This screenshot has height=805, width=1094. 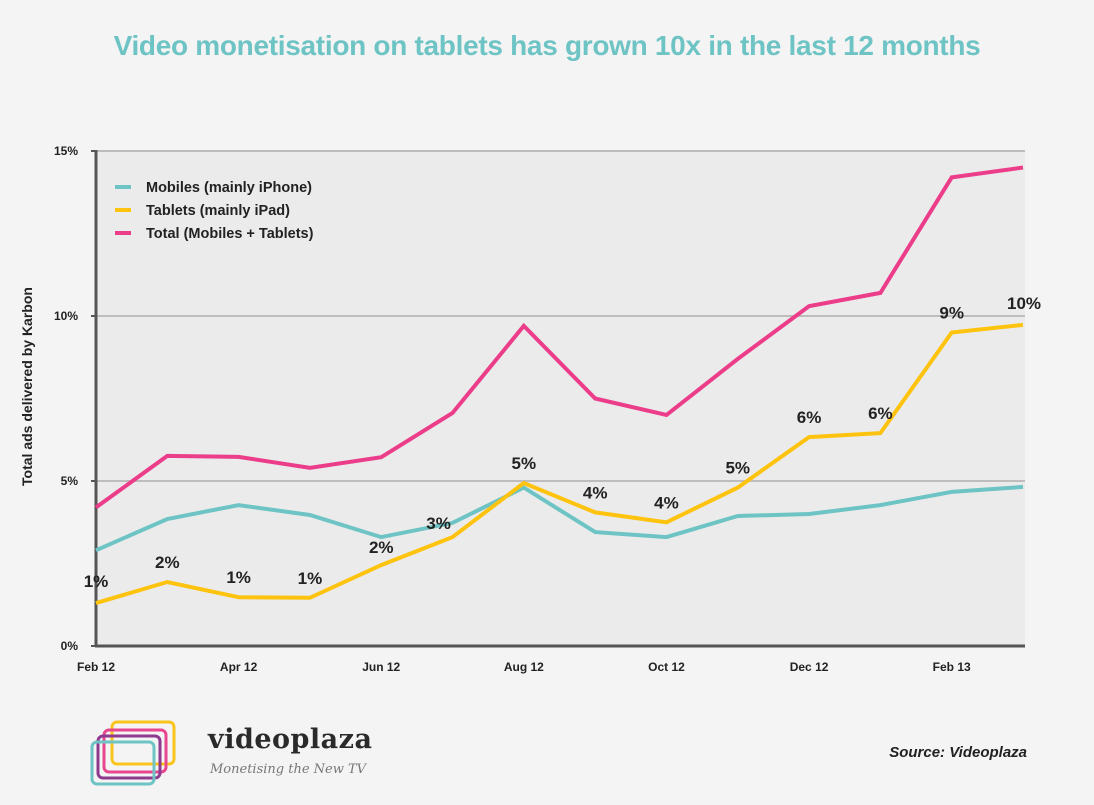 I want to click on x-tick-label: Jun 12, so click(x=381, y=667).